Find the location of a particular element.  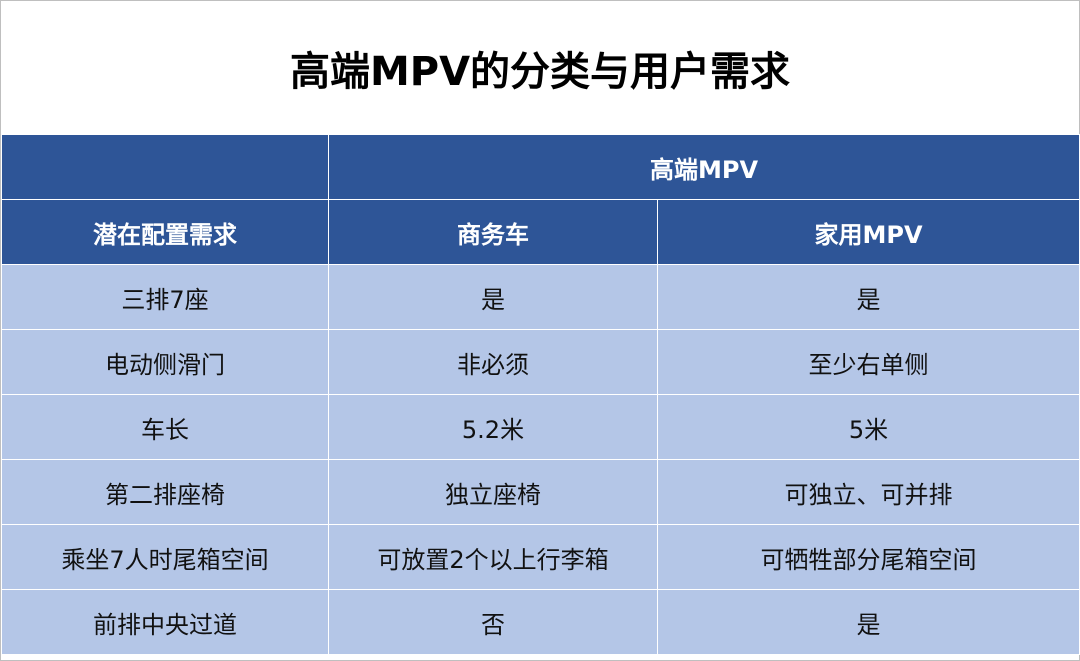

column-header-business: 商务车 is located at coordinates (493, 232).